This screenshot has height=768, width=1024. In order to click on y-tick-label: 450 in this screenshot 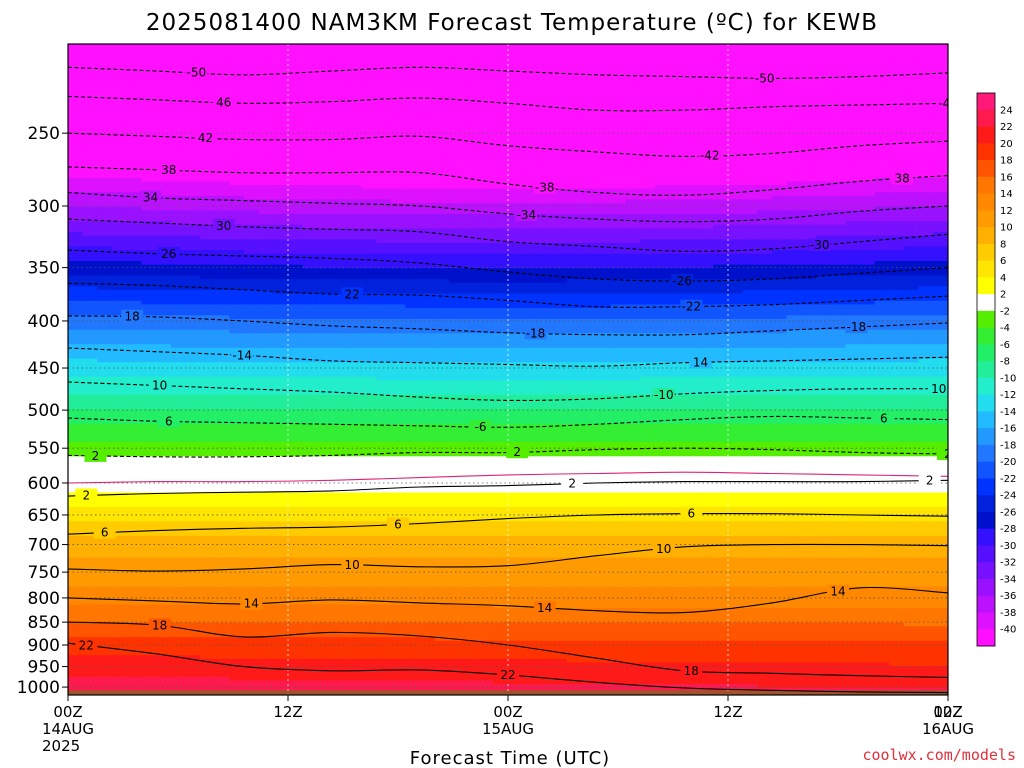, I will do `click(44, 369)`.